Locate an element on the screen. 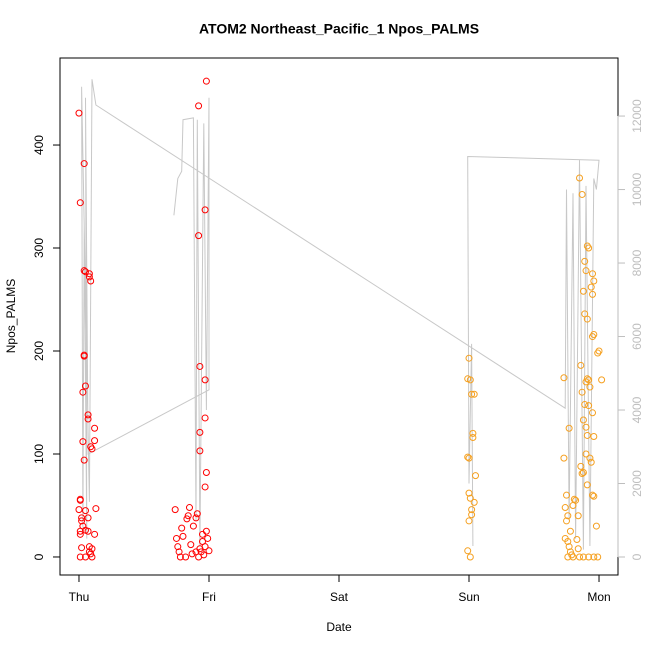 The image size is (650, 650). y2-tick-label: 0 is located at coordinates (637, 556).